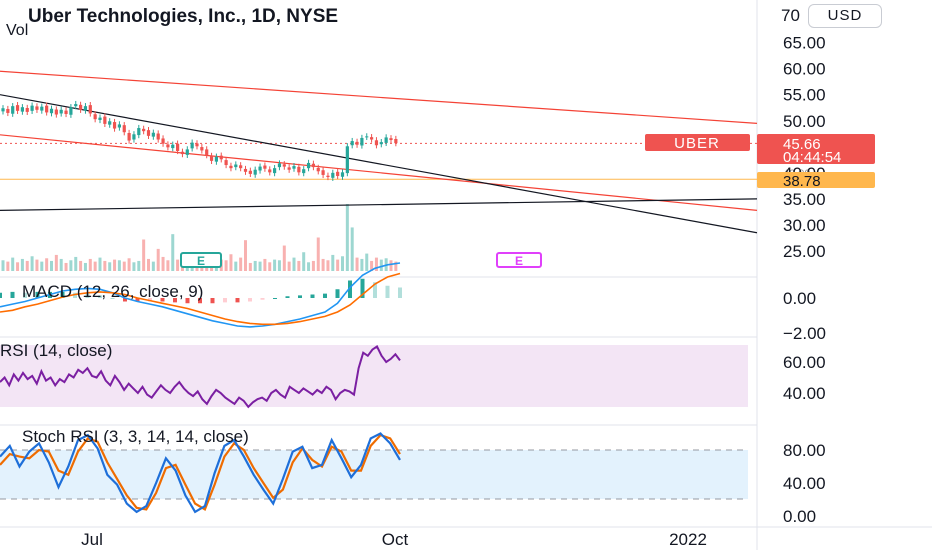 This screenshot has height=555, width=932. I want to click on macd-title: MACD (12, 26, close, 9), so click(112, 291).